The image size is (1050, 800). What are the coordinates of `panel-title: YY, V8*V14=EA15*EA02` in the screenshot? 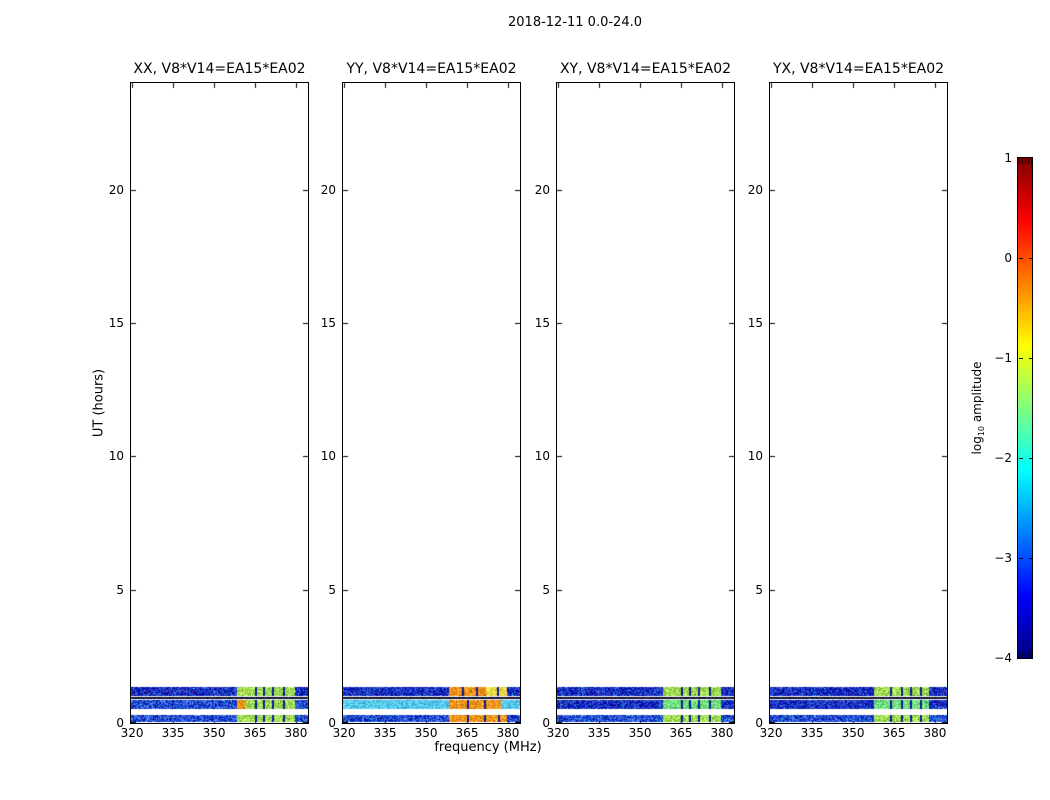 It's located at (431, 69).